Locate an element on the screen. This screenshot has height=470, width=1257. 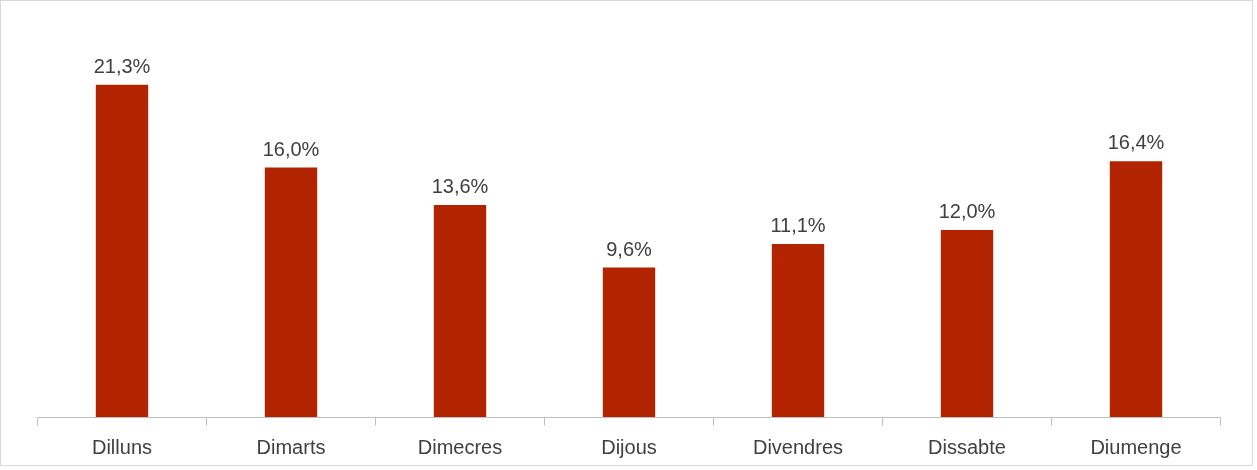
data-label: 11,1% is located at coordinates (798, 225).